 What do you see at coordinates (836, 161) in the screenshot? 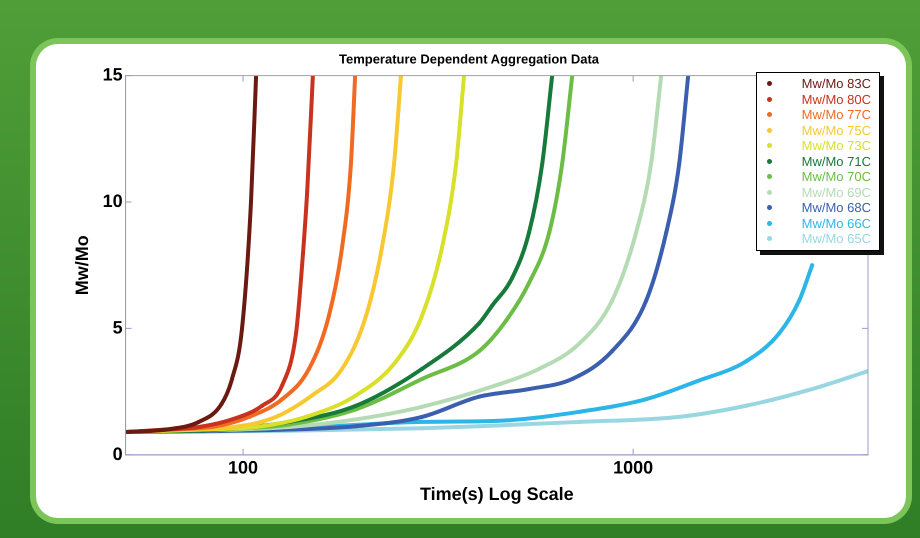
I see `legend-label: Mw/Mo 71C` at bounding box center [836, 161].